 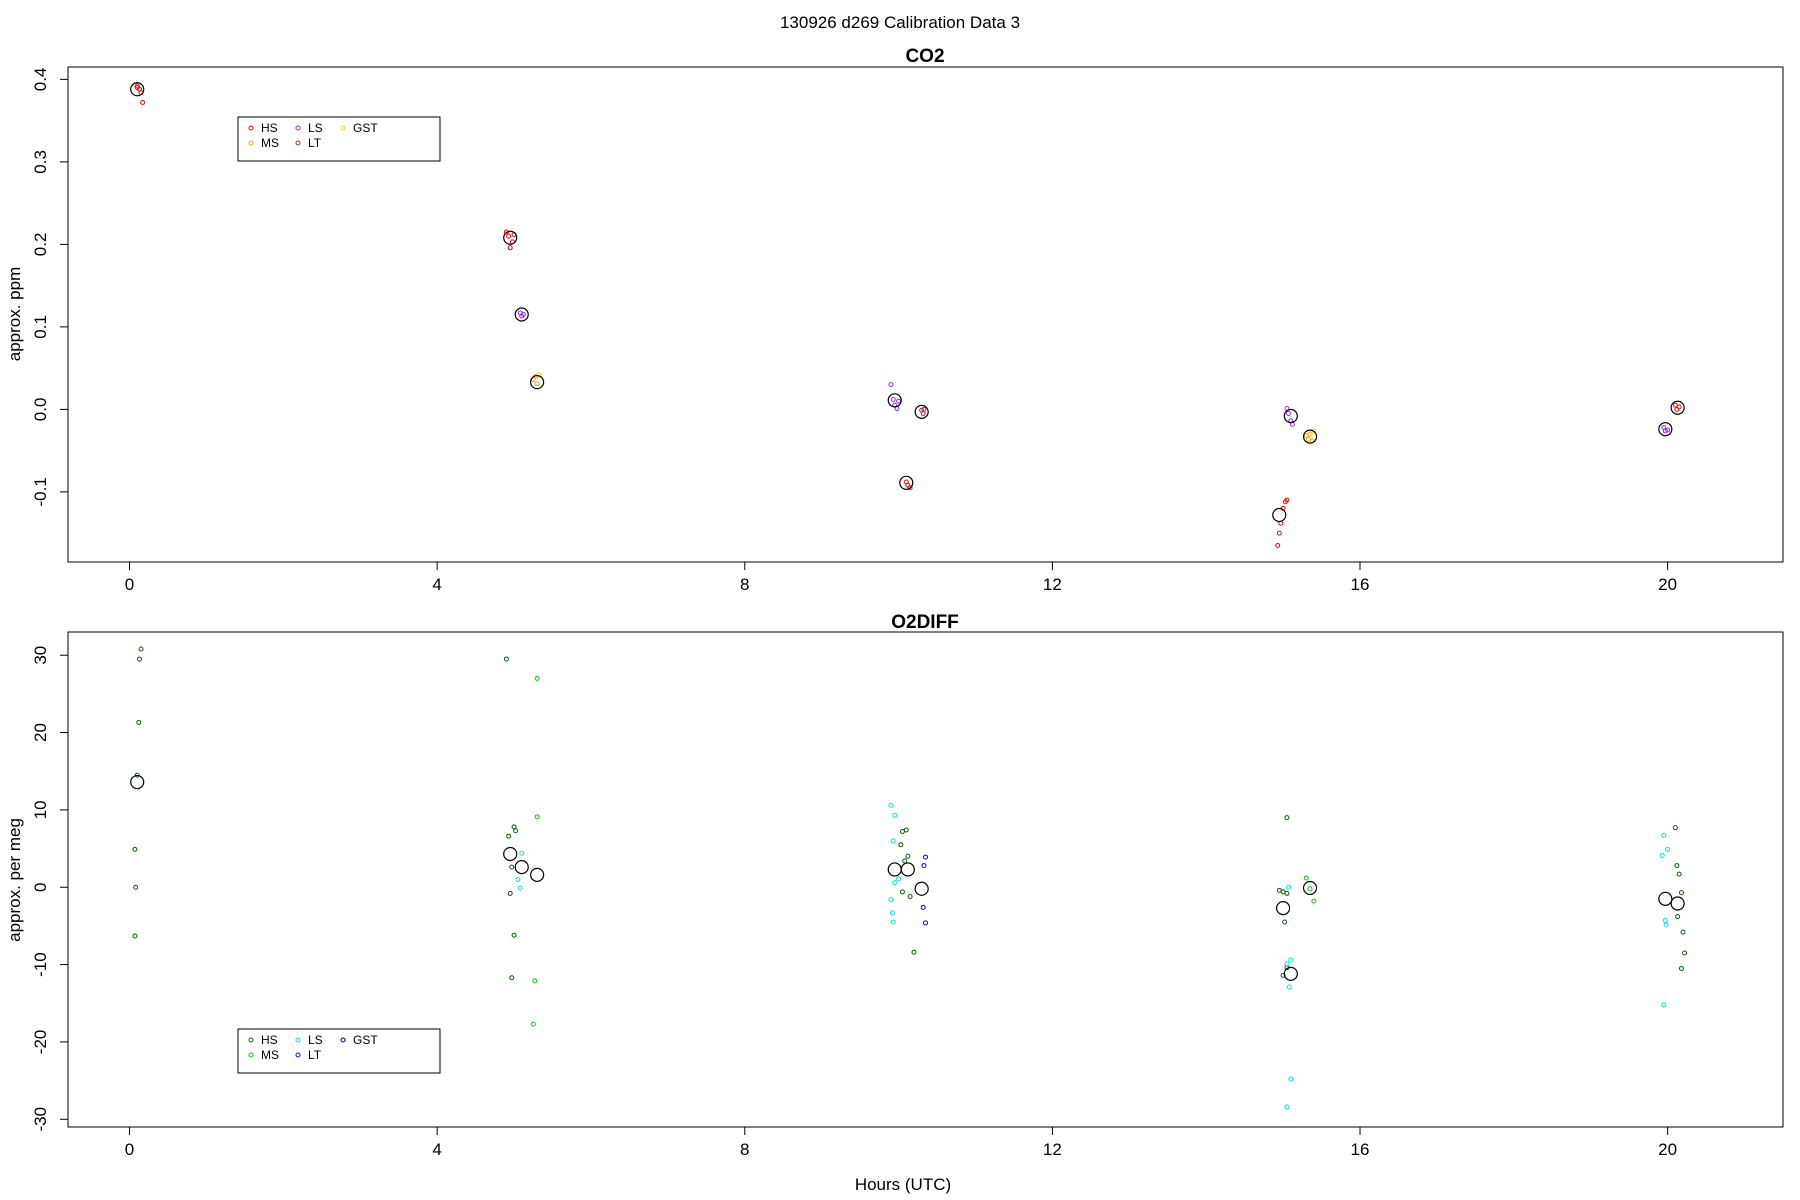 What do you see at coordinates (14, 880) in the screenshot?
I see `o2diff-ylabel: approx. per meg` at bounding box center [14, 880].